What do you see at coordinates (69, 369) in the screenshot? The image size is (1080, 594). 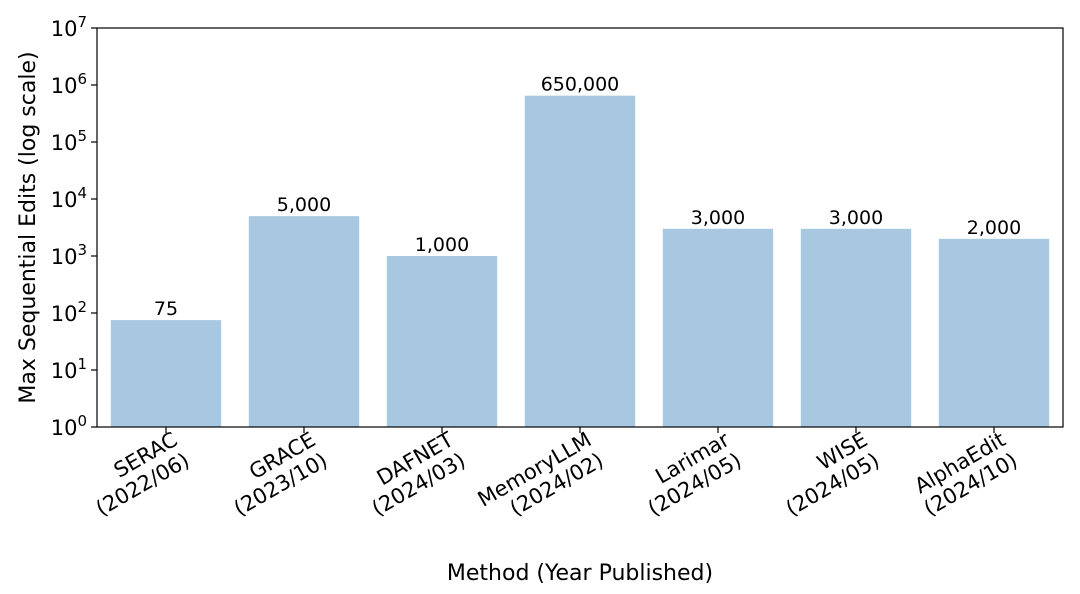 I see `y-tick-label: 10¹` at bounding box center [69, 369].